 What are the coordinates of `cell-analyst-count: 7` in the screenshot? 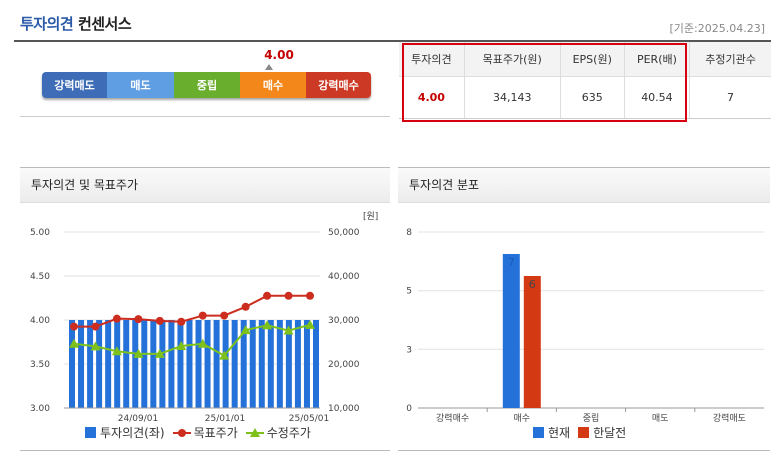 It's located at (730, 97).